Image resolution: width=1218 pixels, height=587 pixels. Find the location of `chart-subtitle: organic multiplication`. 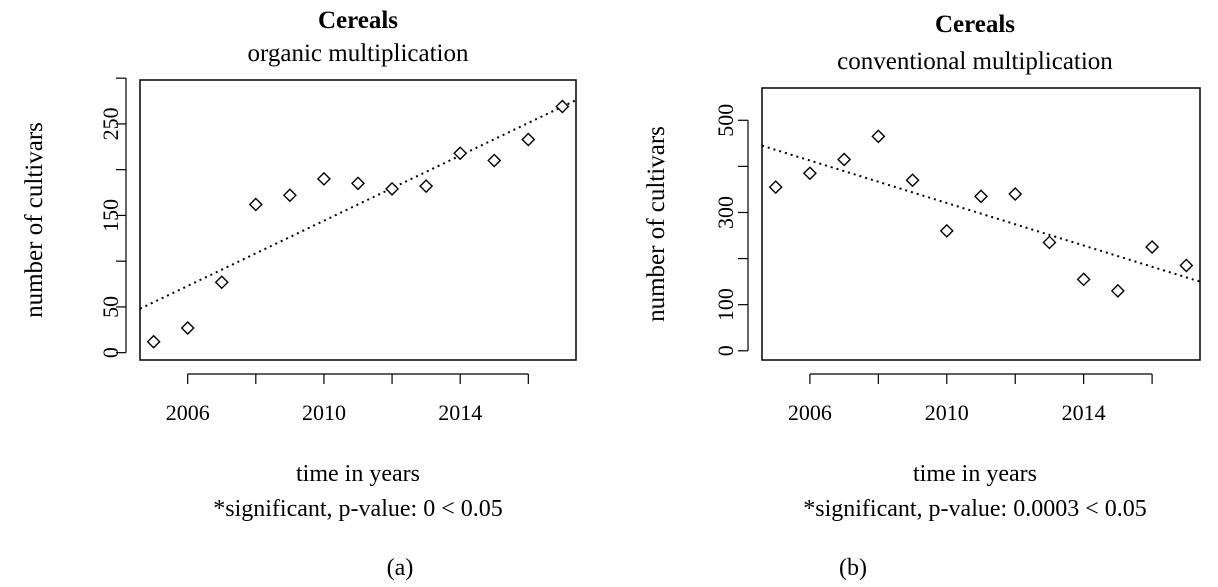

chart-subtitle: organic multiplication is located at coordinates (358, 53).